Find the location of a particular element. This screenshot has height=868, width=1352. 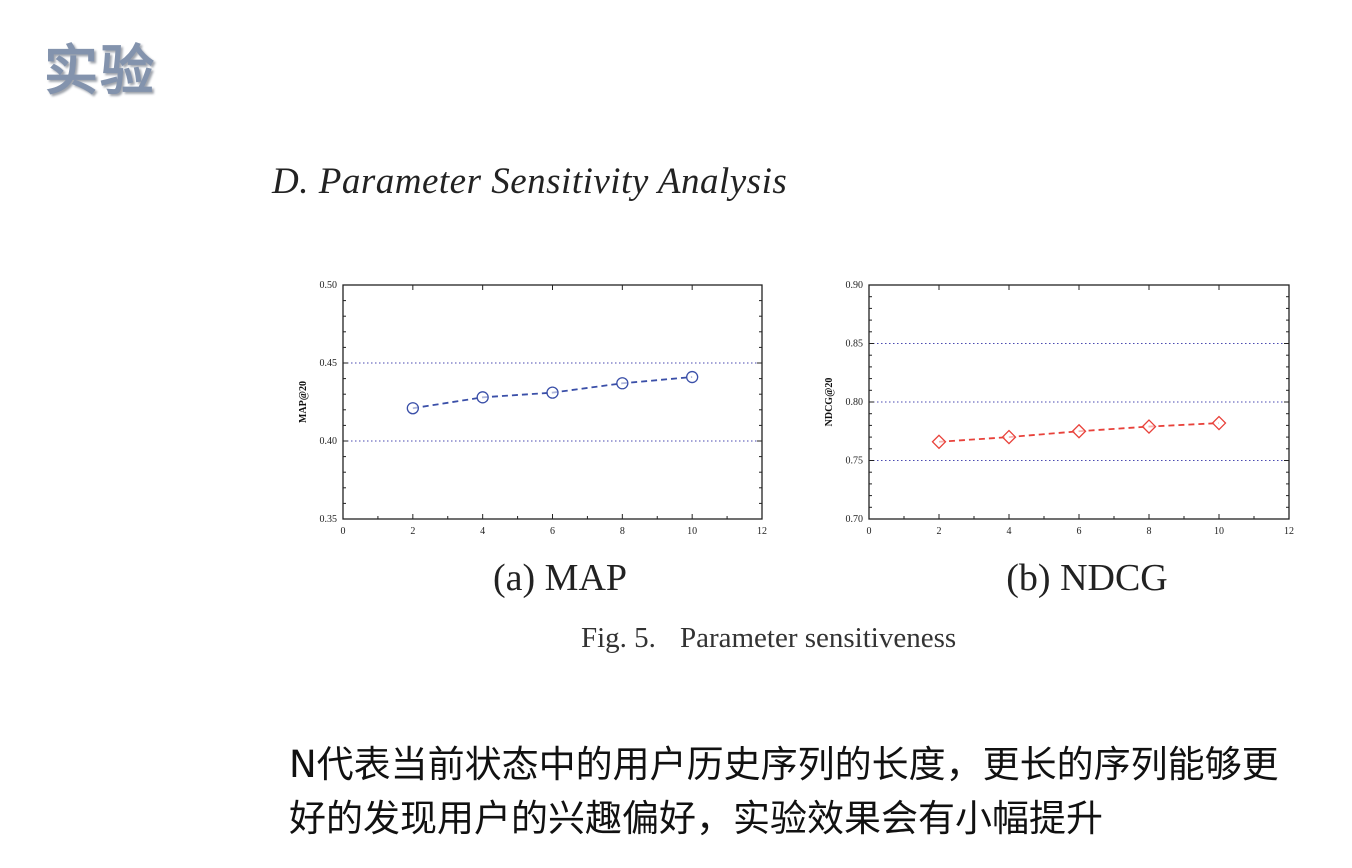

y-tick-label: 0.75 is located at coordinates (855, 461).